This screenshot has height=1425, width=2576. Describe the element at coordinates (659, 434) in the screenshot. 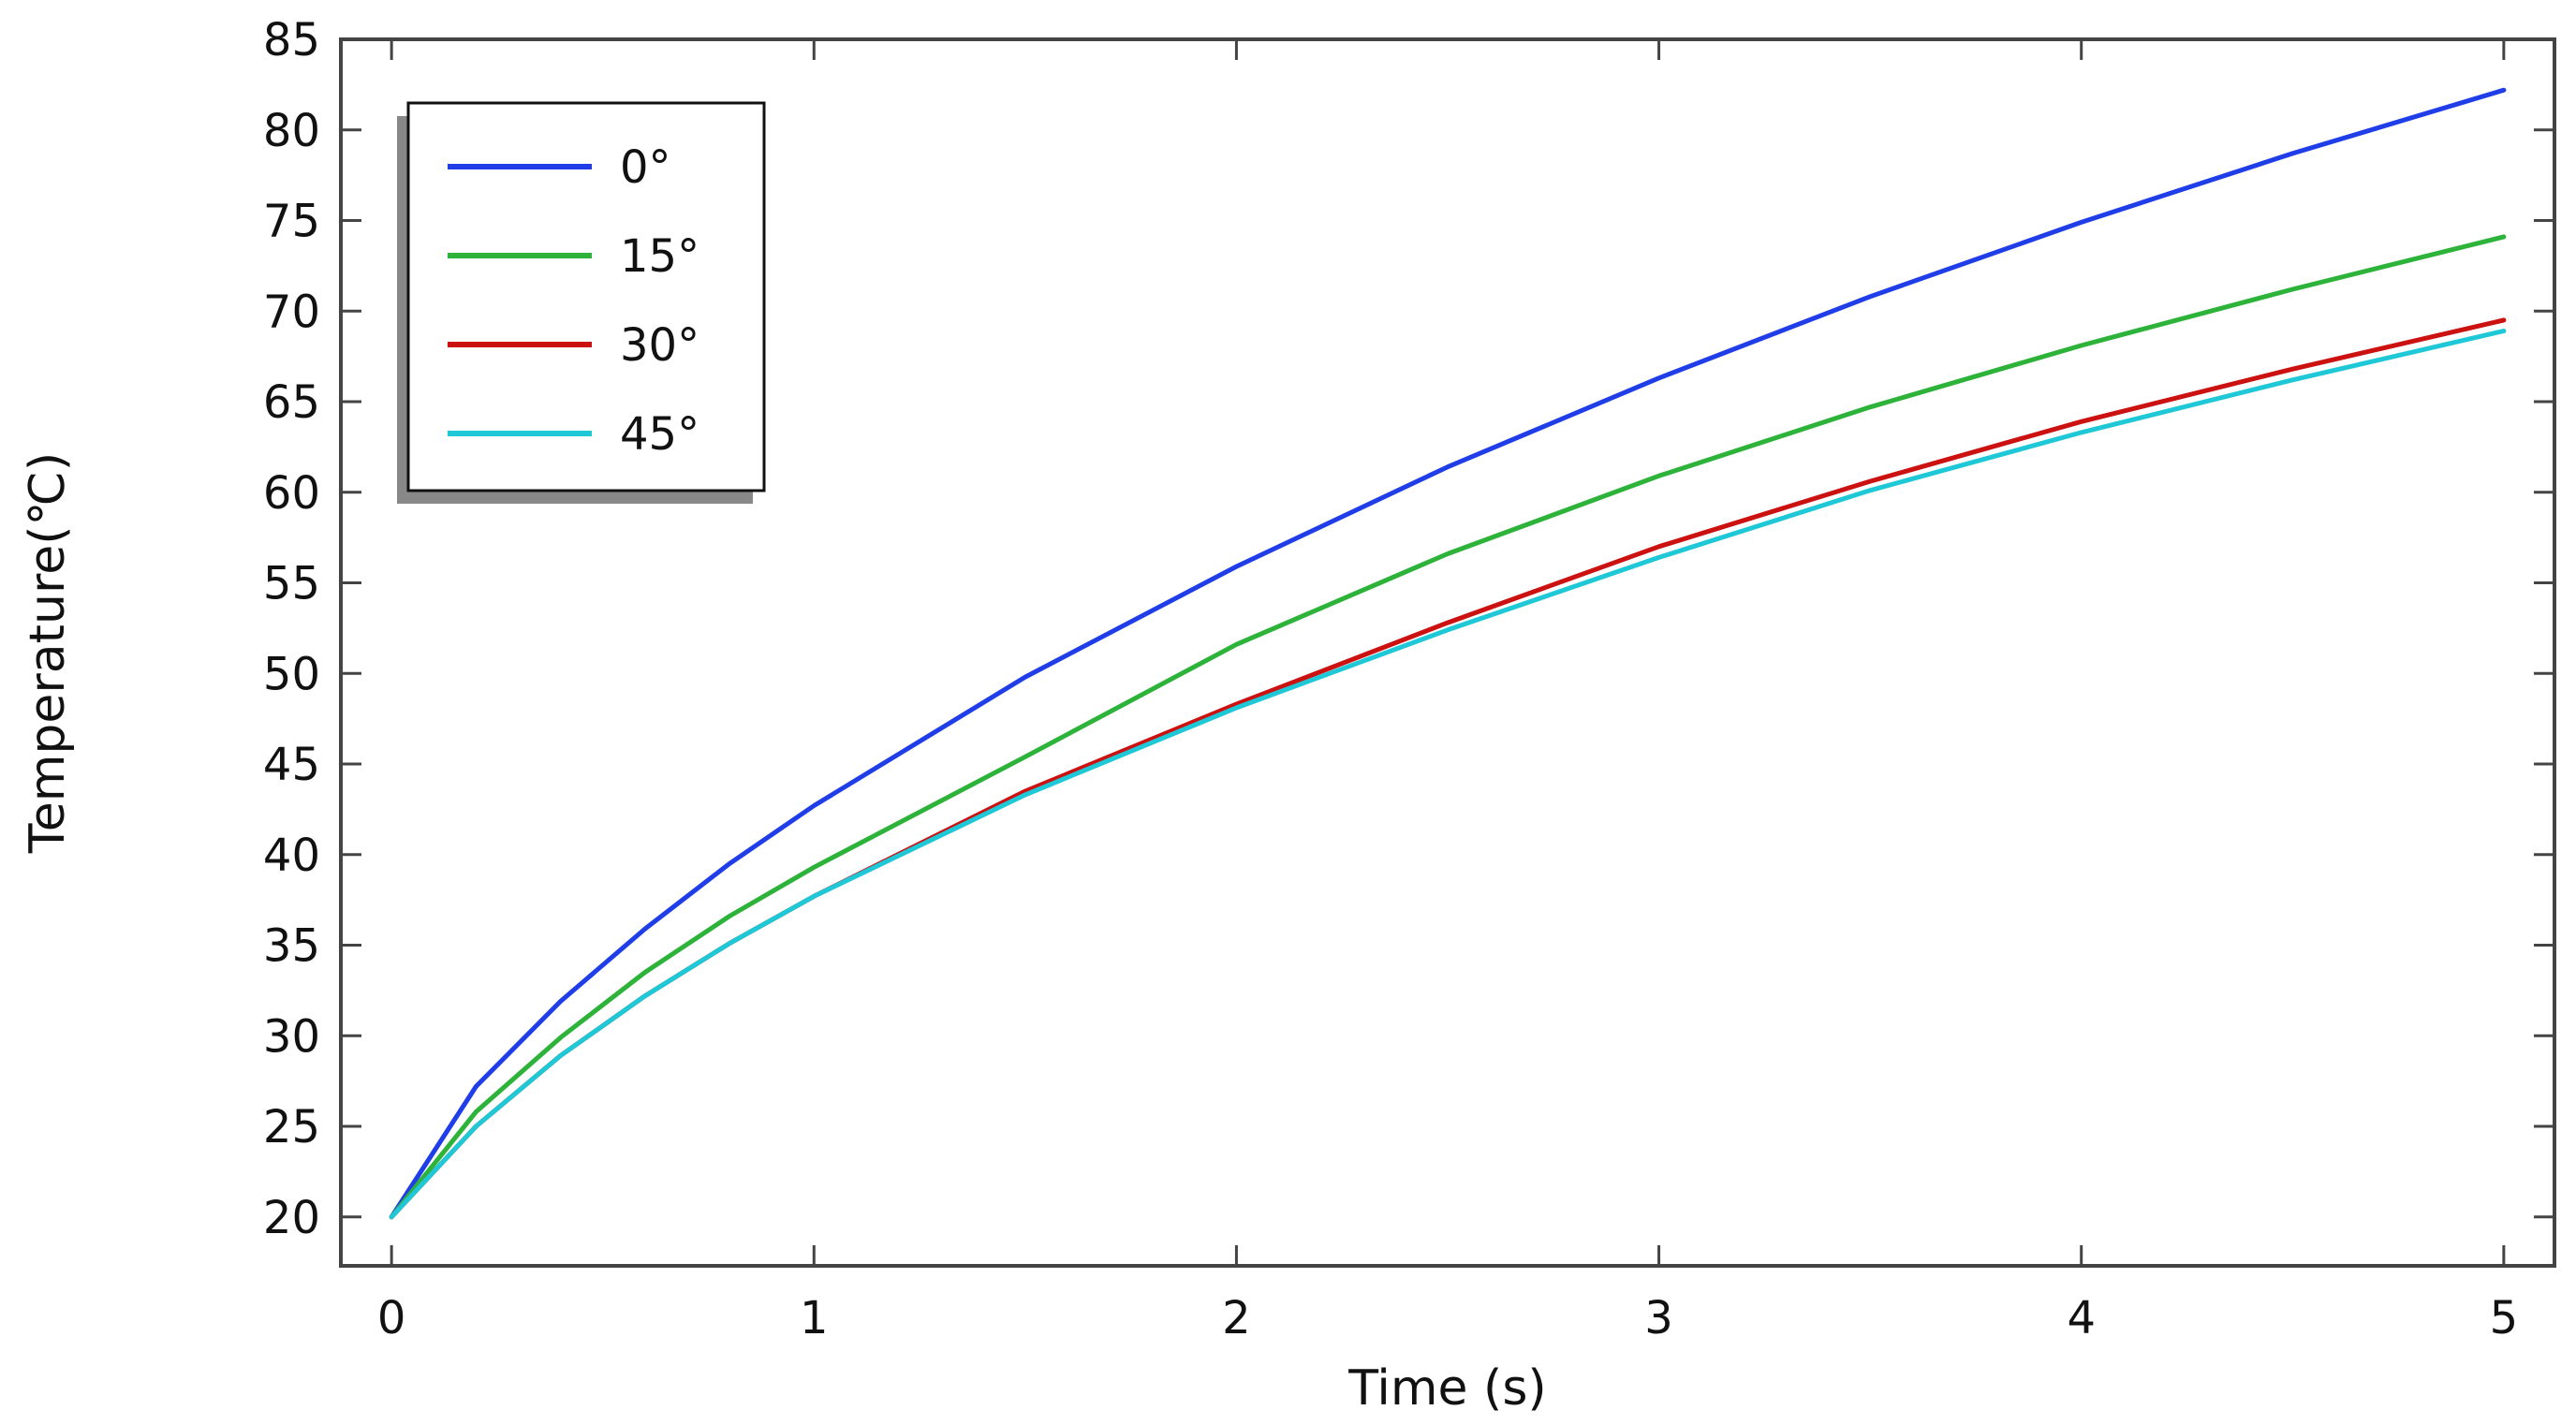

I see `legend-label-3: 45°` at that location.